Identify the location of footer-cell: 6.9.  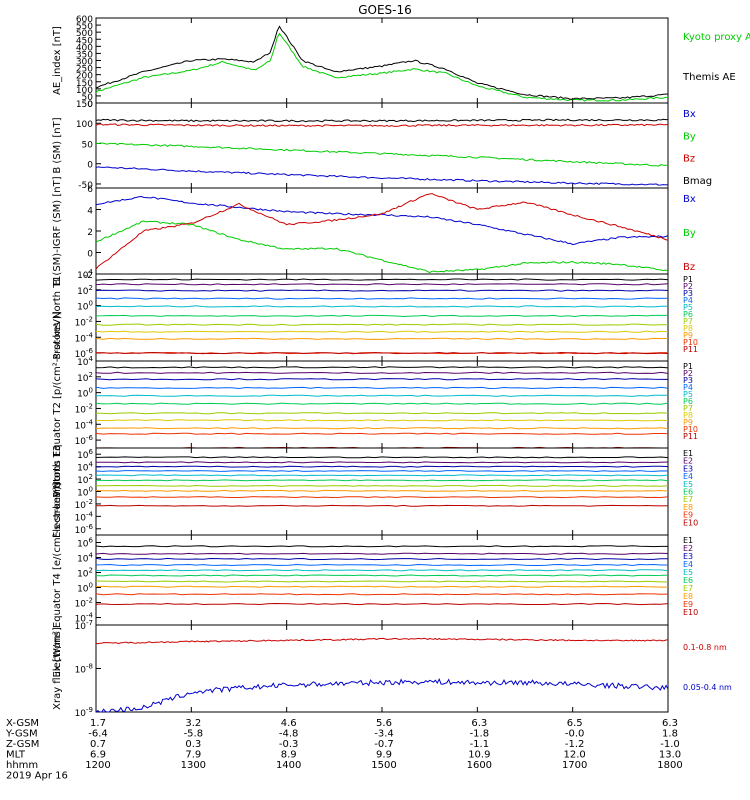
(98, 755).